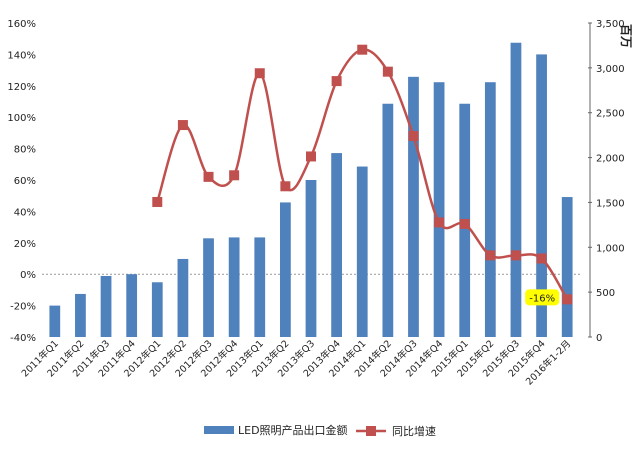 This screenshot has height=449, width=640. I want to click on legend: LED照明产品出口金额 同比增速, so click(320, 430).